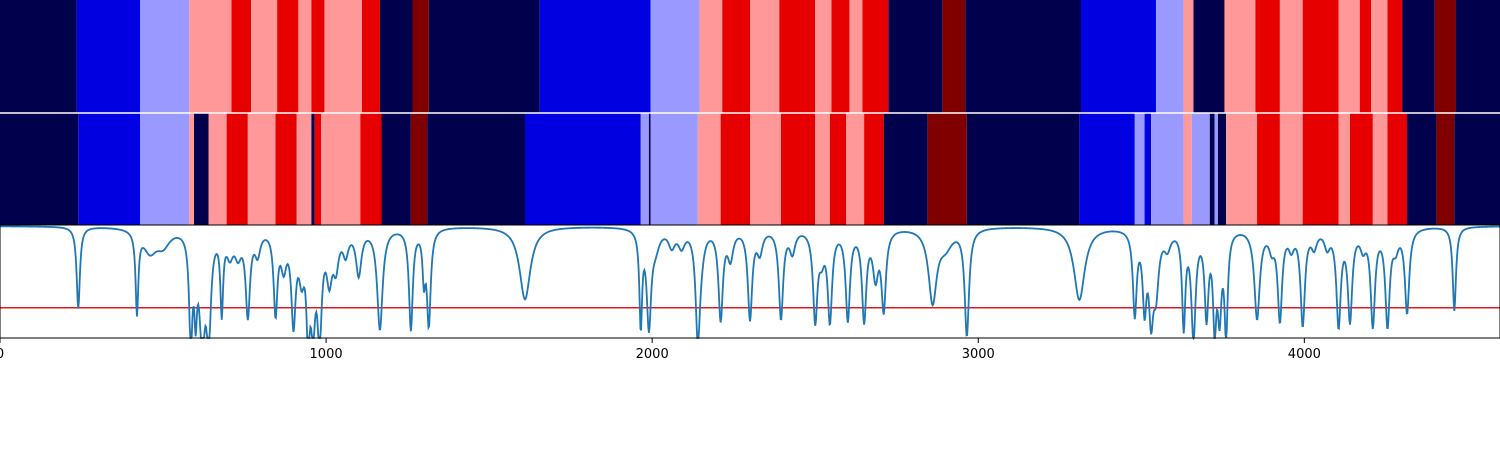 The image size is (1500, 450). What do you see at coordinates (978, 354) in the screenshot?
I see `x-tick-label: 3000` at bounding box center [978, 354].